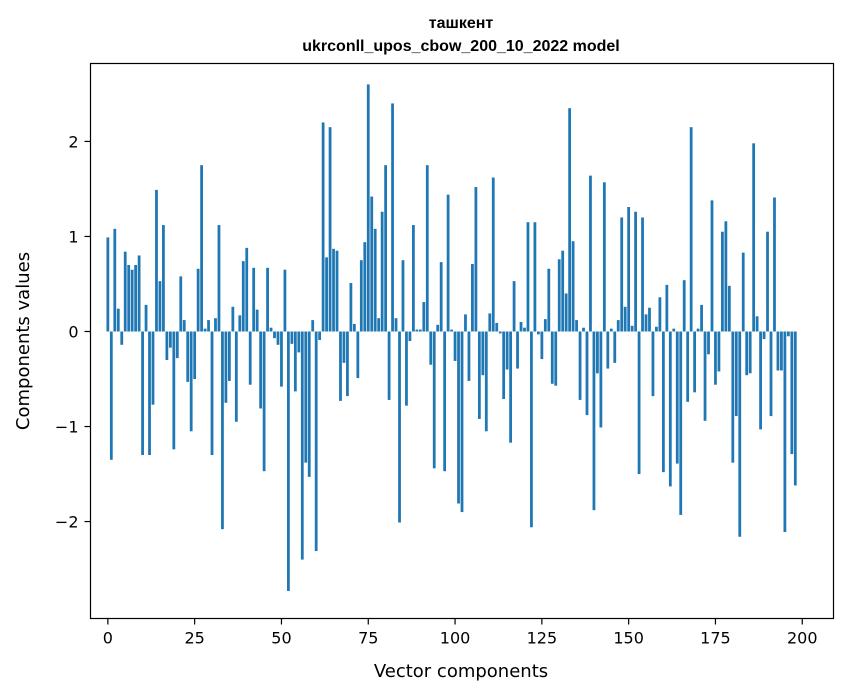 The width and height of the screenshot is (847, 696). What do you see at coordinates (194, 638) in the screenshot?
I see `x-tick-label-25: 25` at bounding box center [194, 638].